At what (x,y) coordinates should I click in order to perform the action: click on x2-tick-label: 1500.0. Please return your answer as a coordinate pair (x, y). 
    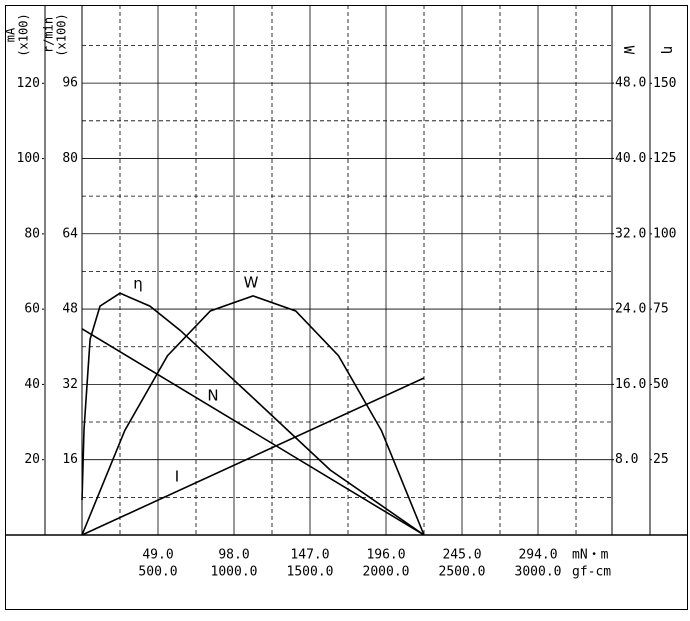
    Looking at the image, I should click on (310, 572).